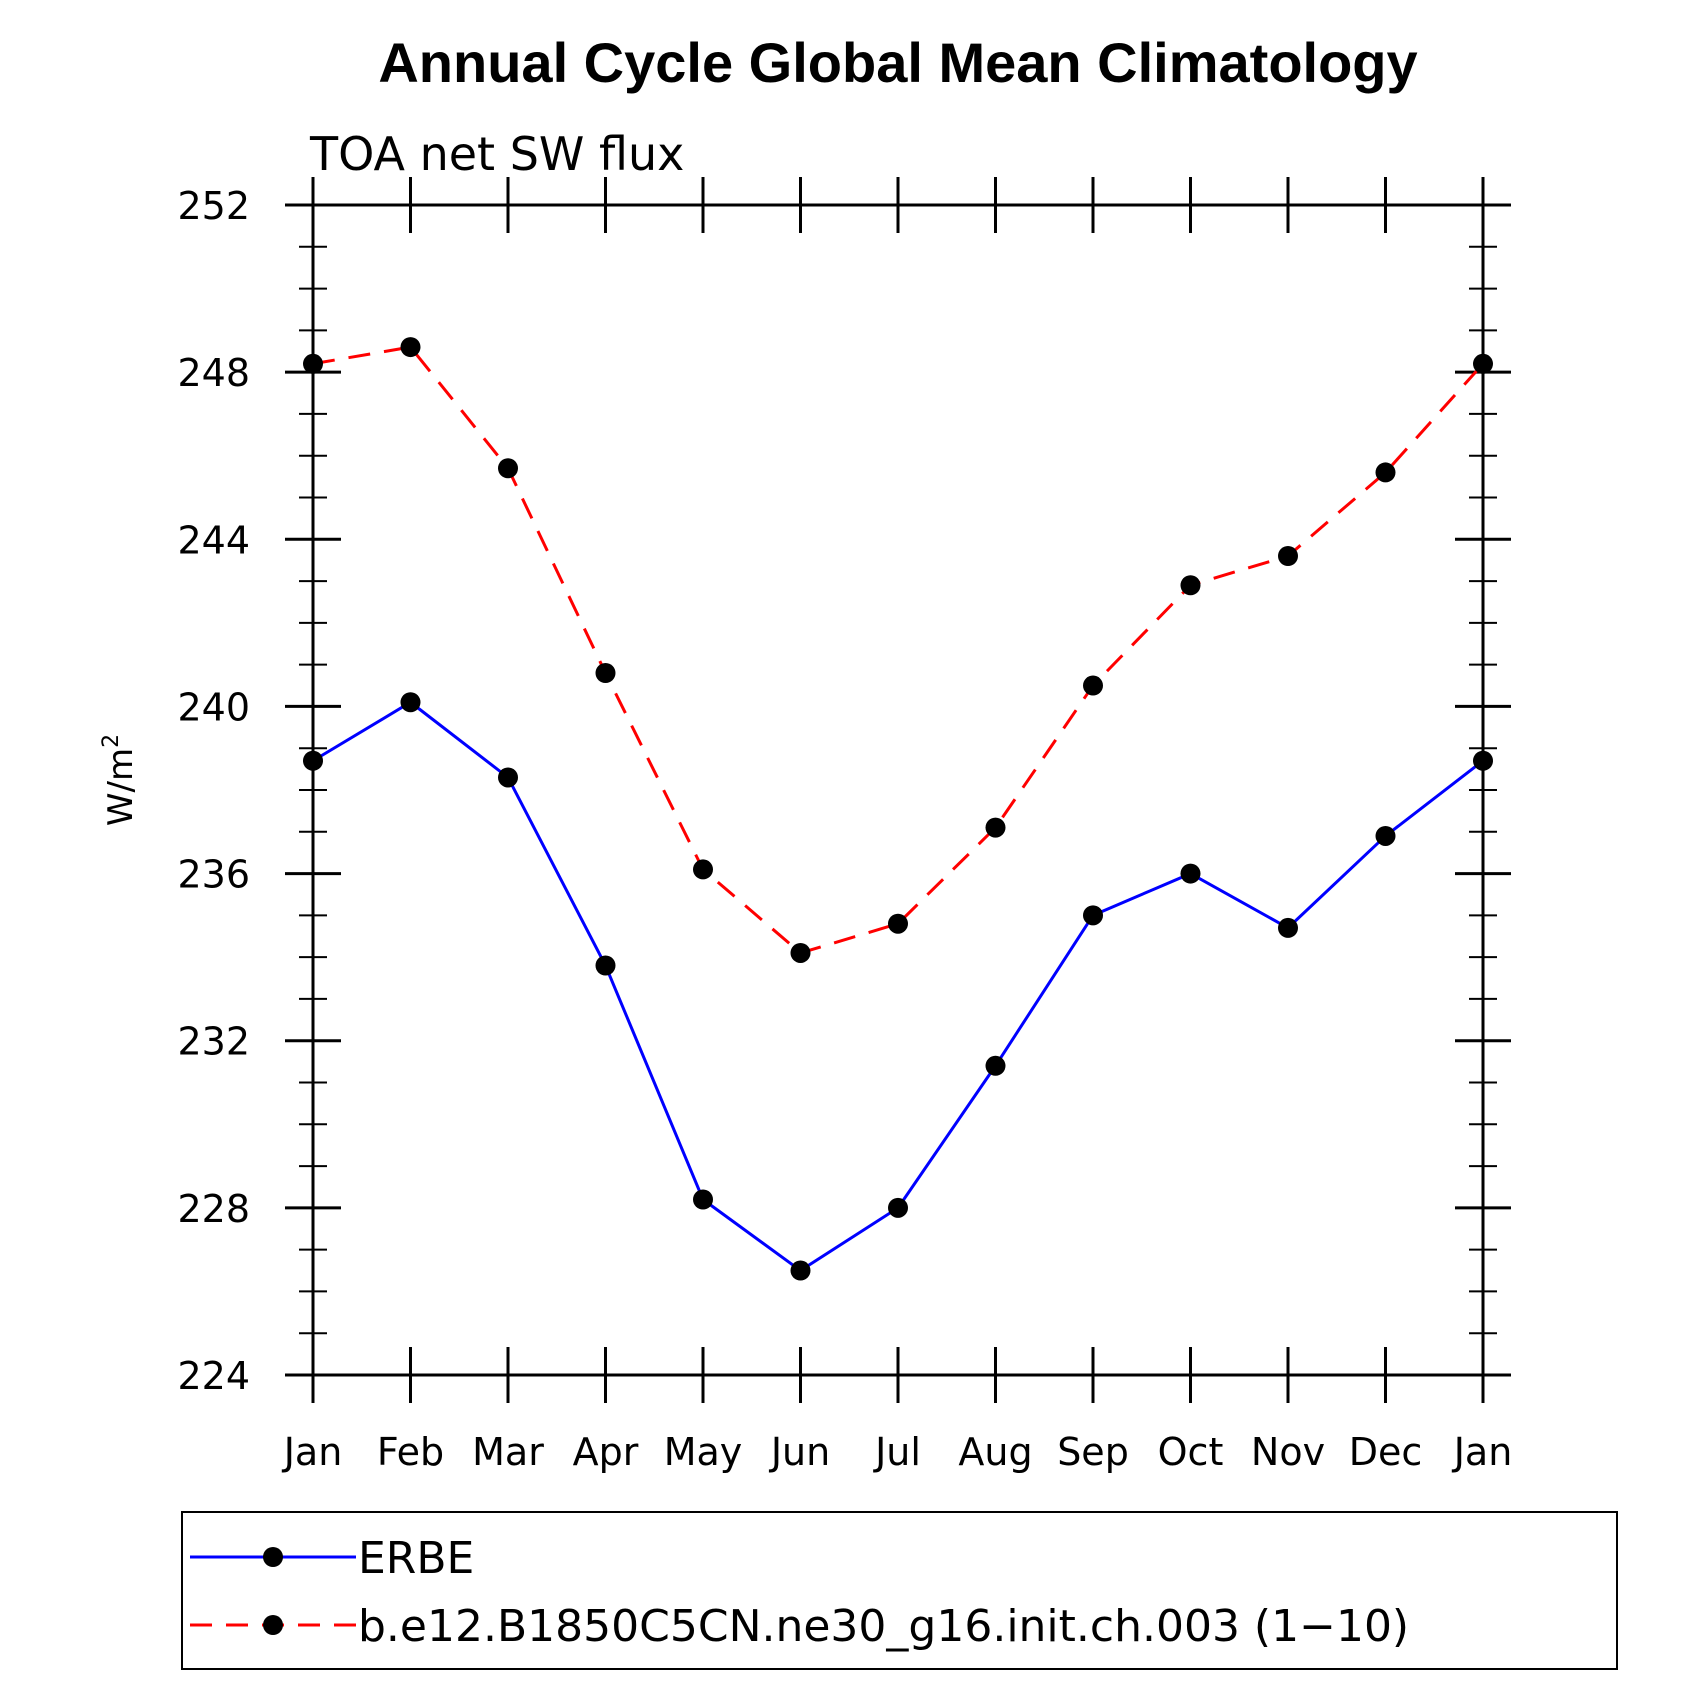  What do you see at coordinates (120, 780) in the screenshot?
I see `y-axis-label: W/m2` at bounding box center [120, 780].